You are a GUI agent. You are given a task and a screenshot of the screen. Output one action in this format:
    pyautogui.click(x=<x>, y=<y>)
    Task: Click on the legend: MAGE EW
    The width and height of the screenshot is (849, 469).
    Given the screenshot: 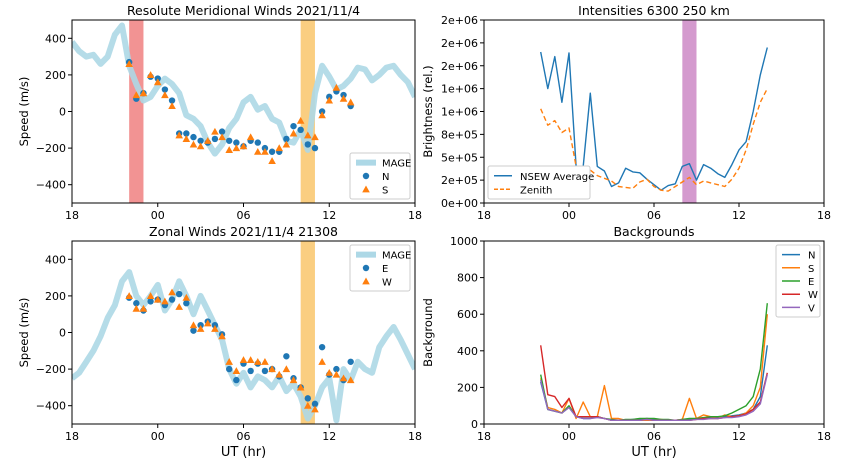 What is the action you would take?
    pyautogui.click(x=380, y=268)
    